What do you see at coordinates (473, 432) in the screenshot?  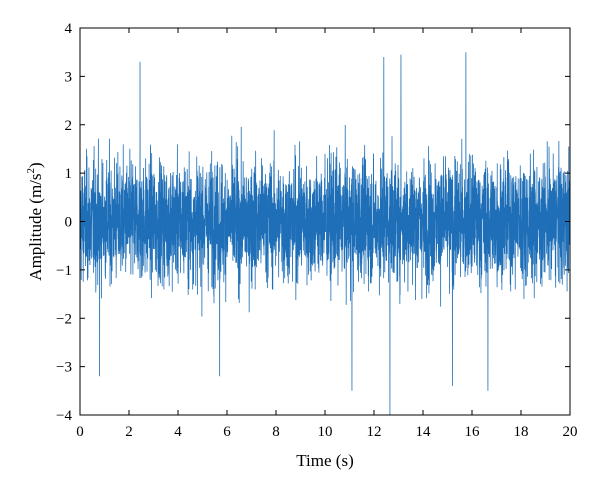 I see `x-tick-label: 16` at bounding box center [473, 432].